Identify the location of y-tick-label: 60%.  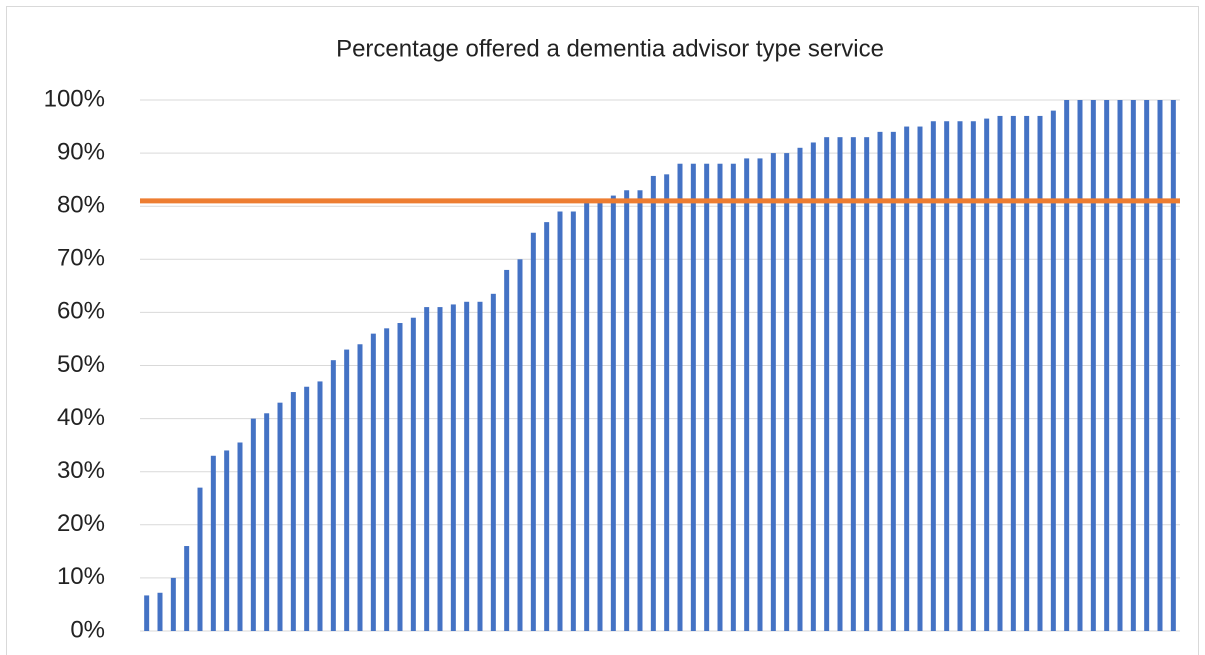
(81, 311).